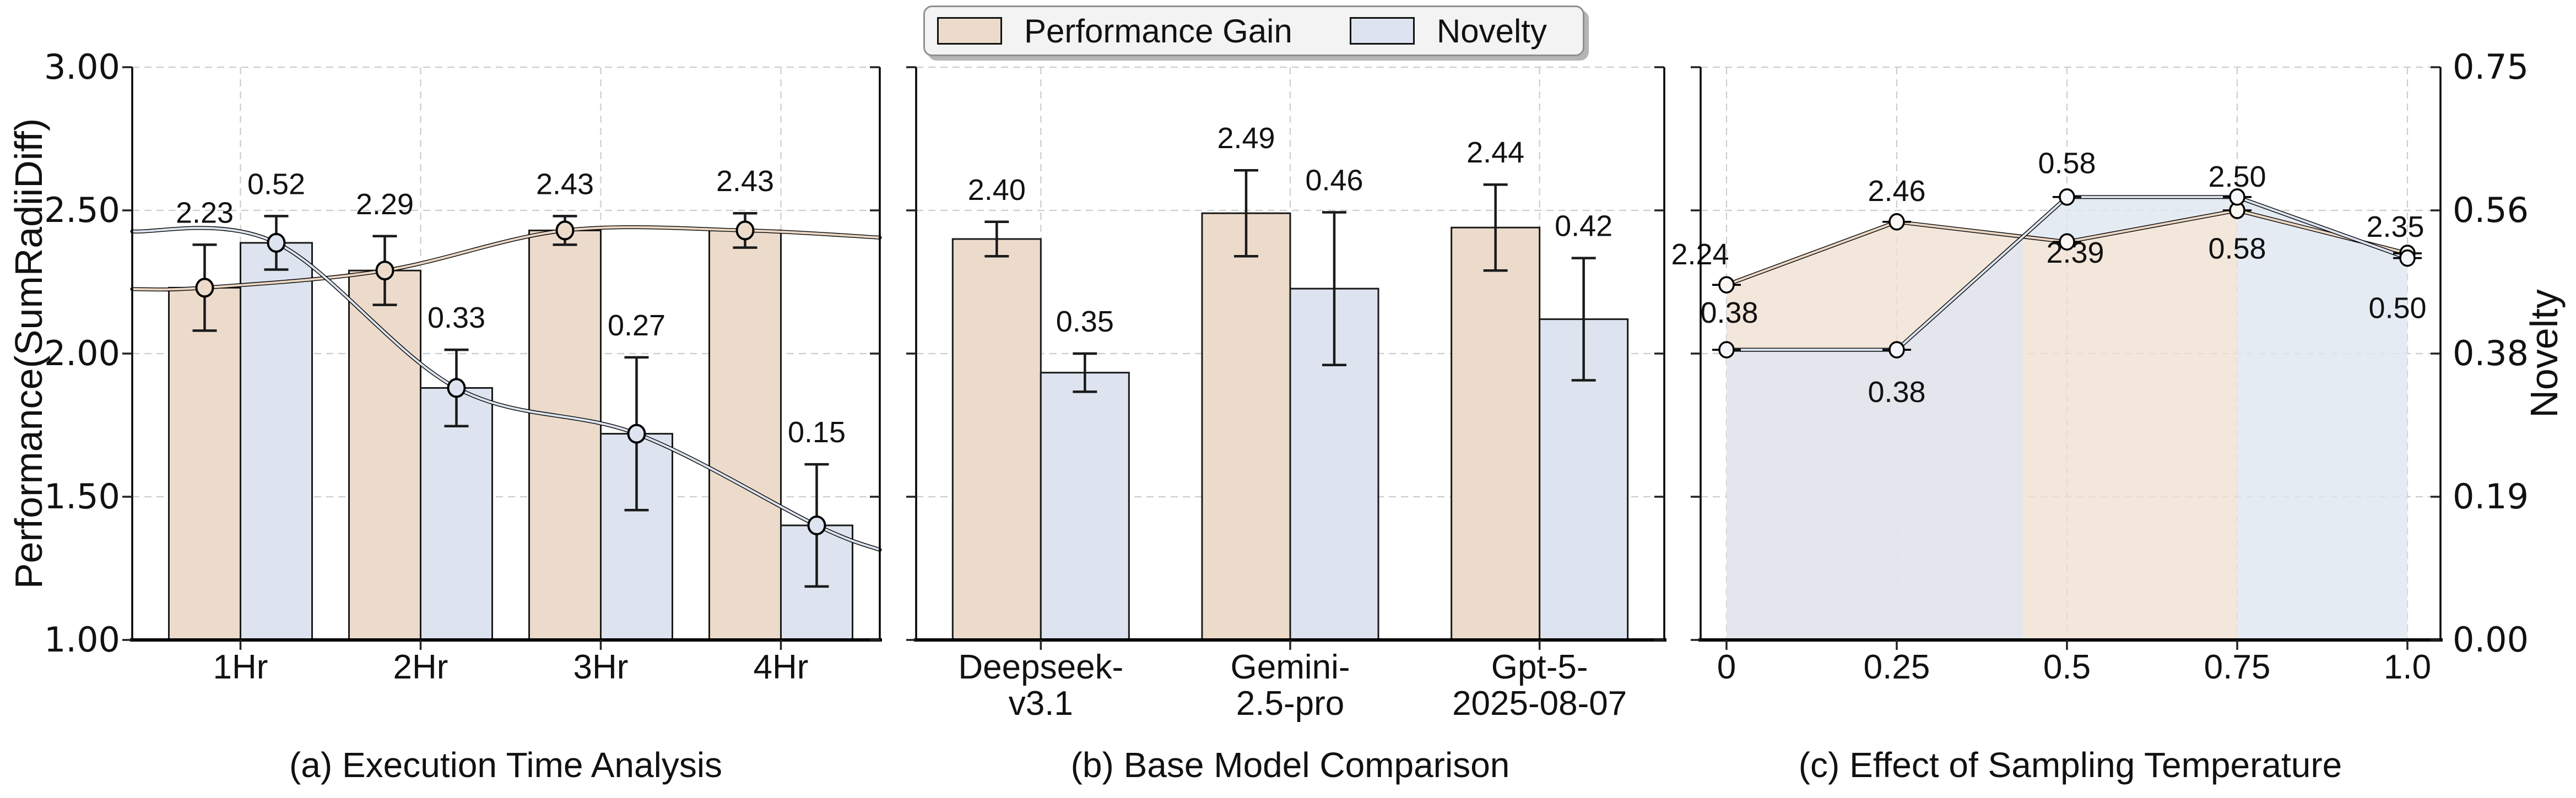 The height and width of the screenshot is (798, 2576). Describe the element at coordinates (1382, 31) in the screenshot. I see `novelty-swatch-icon` at that location.